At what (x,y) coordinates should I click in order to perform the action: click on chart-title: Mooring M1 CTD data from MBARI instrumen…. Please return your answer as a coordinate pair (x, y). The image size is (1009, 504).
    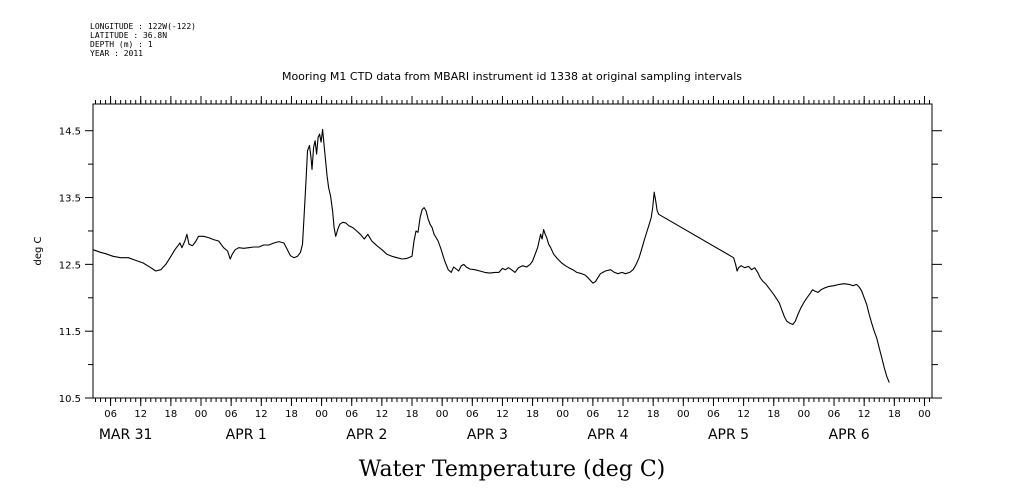
    Looking at the image, I should click on (512, 76).